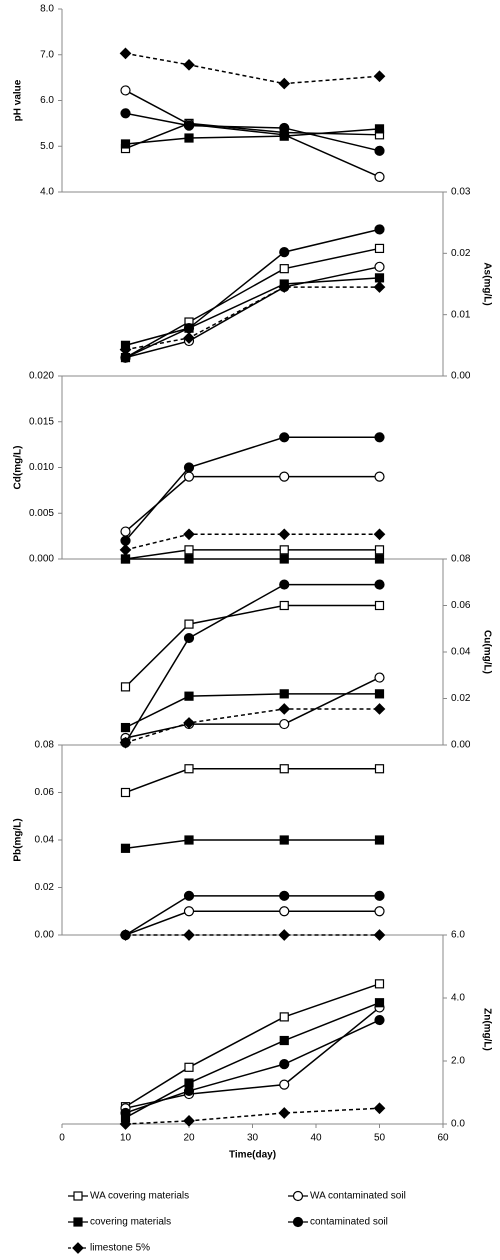  I want to click on y-tick-label: 2.0, so click(458, 1061).